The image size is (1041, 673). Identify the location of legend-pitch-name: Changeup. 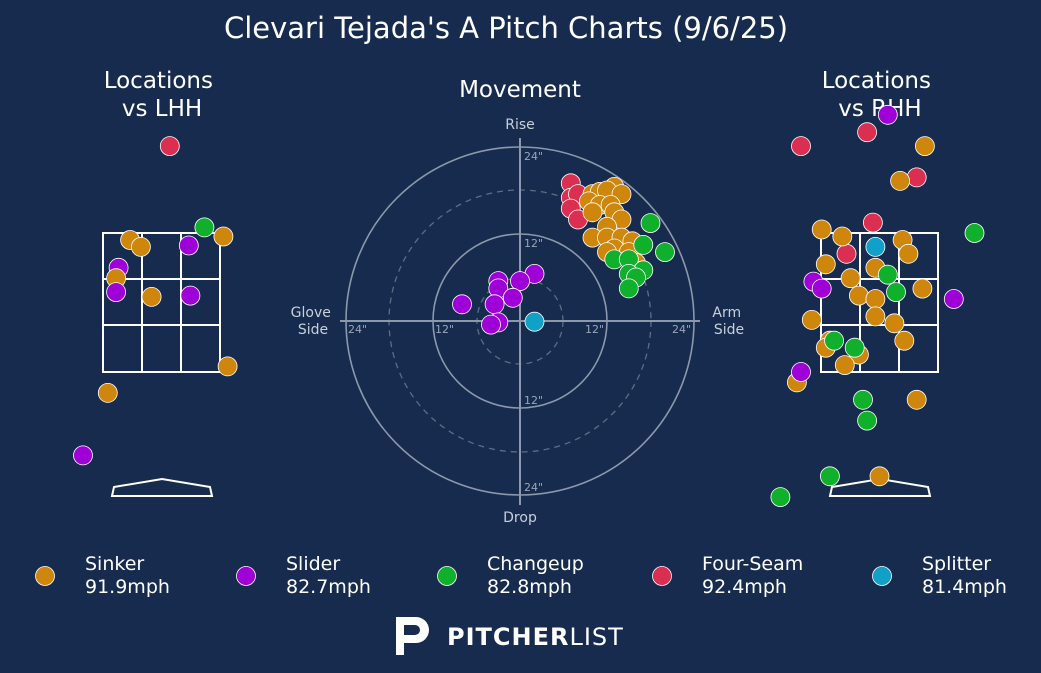
(535, 564).